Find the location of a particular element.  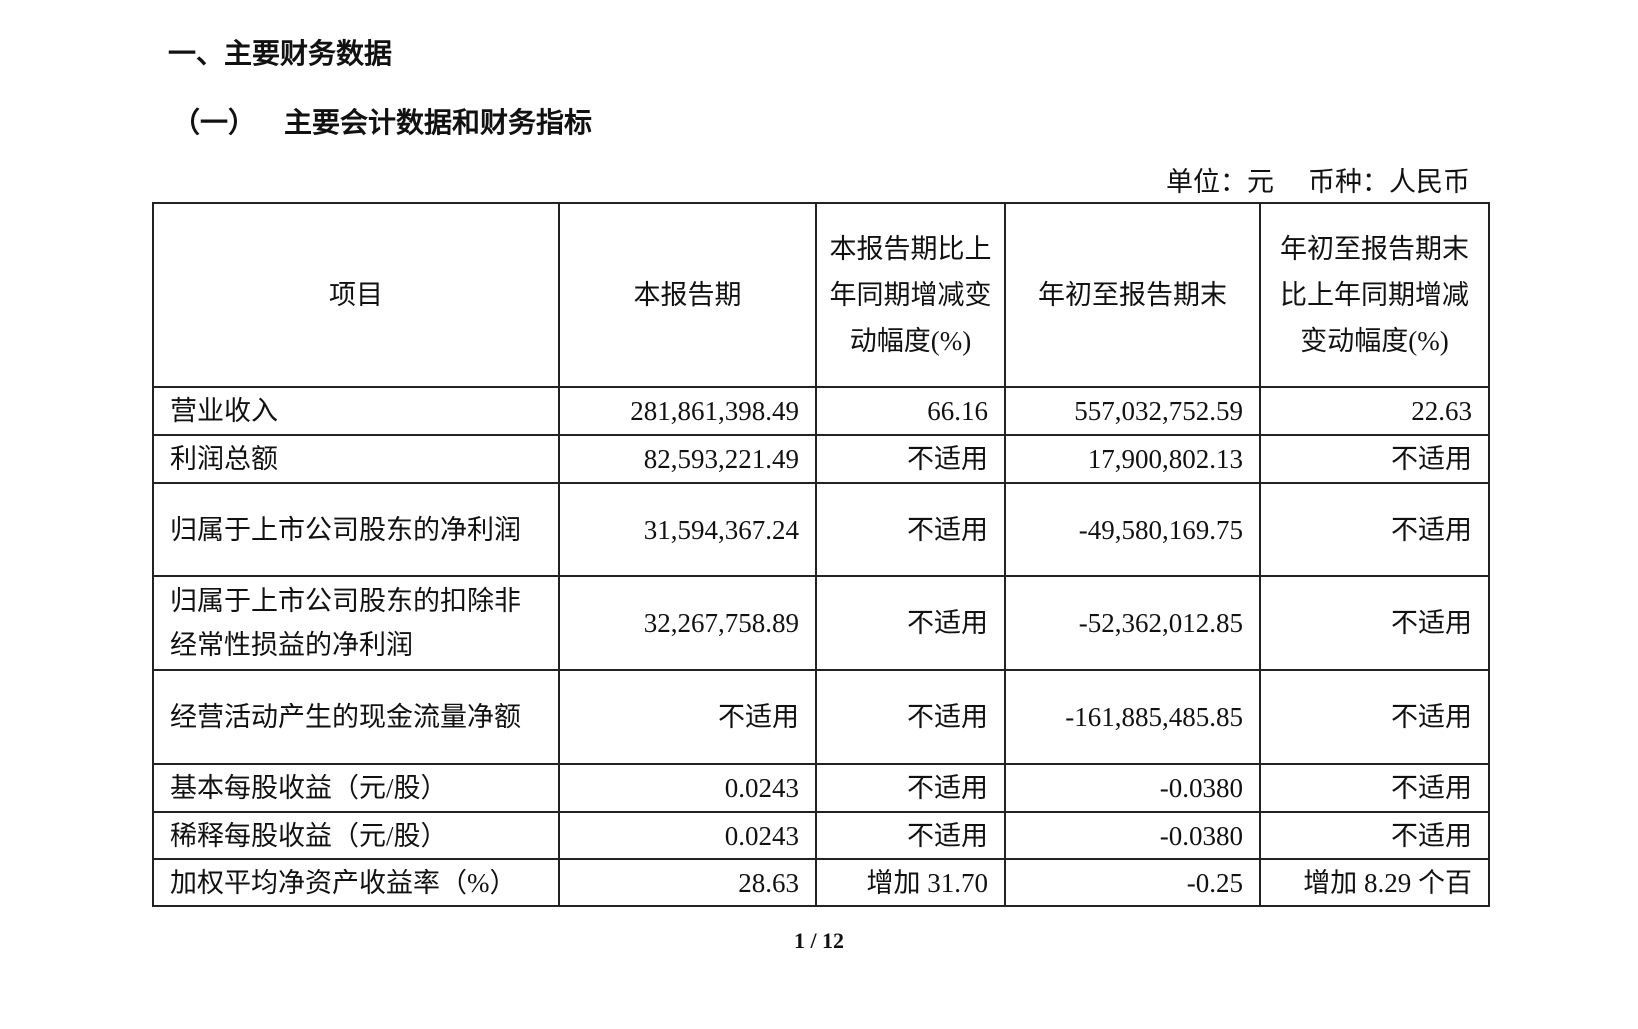

row-label: 归属于上市公司股东的净利润 is located at coordinates (356, 529).